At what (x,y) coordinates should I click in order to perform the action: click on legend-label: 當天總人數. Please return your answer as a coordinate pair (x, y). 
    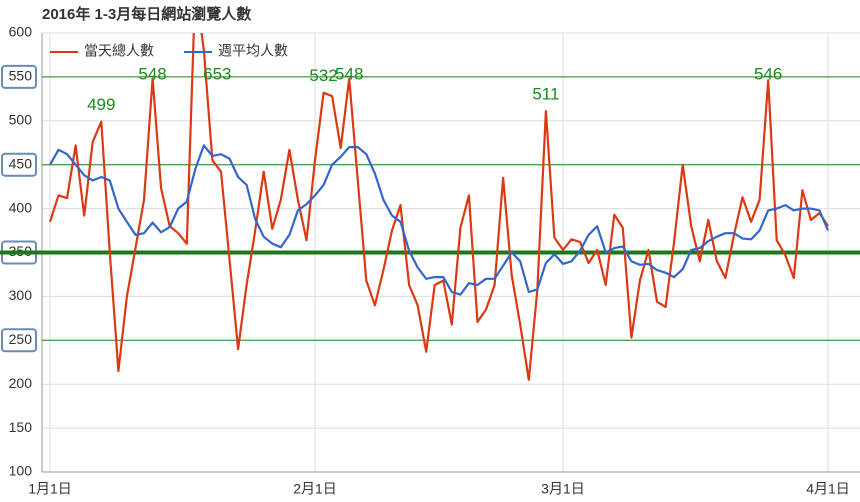
    Looking at the image, I should click on (119, 51).